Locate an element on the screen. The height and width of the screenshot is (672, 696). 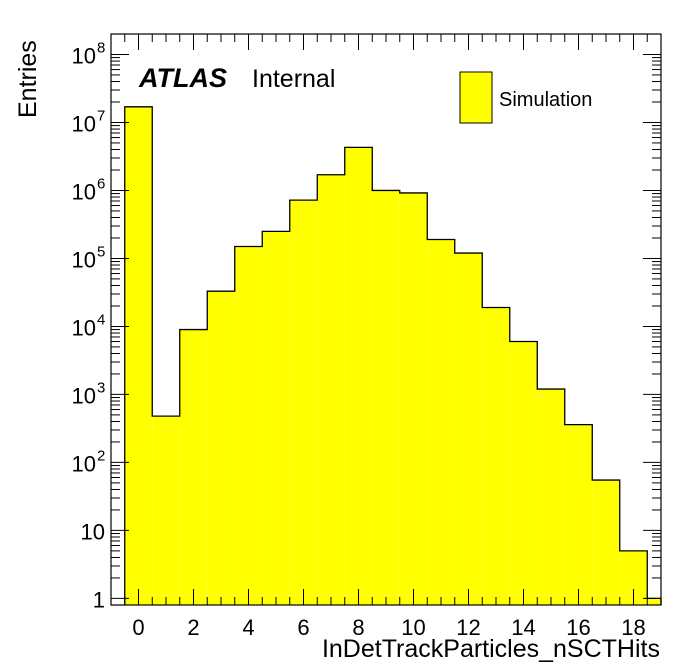
atlas-label: ATLAS is located at coordinates (182, 78).